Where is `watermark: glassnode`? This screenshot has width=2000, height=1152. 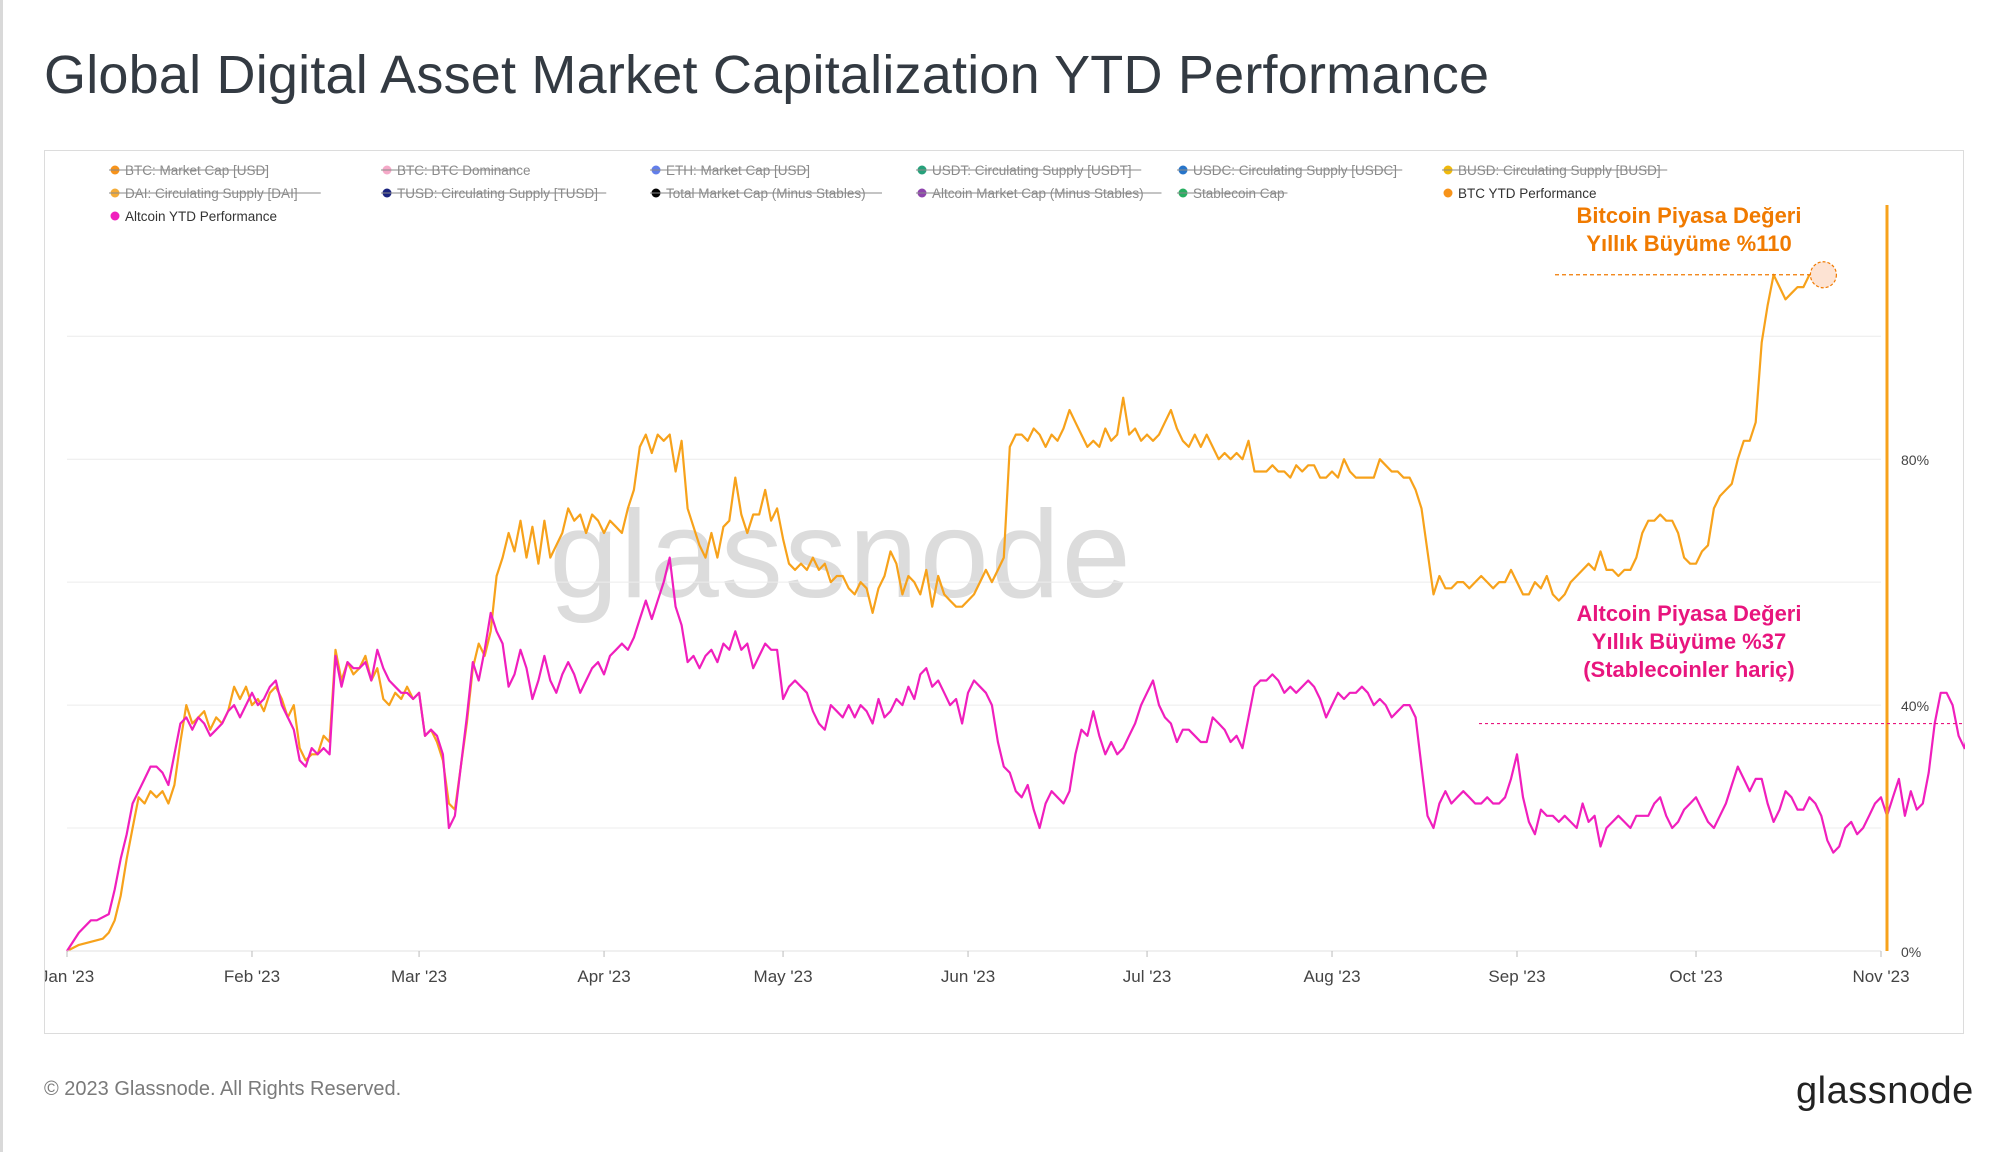
watermark: glassnode is located at coordinates (840, 555).